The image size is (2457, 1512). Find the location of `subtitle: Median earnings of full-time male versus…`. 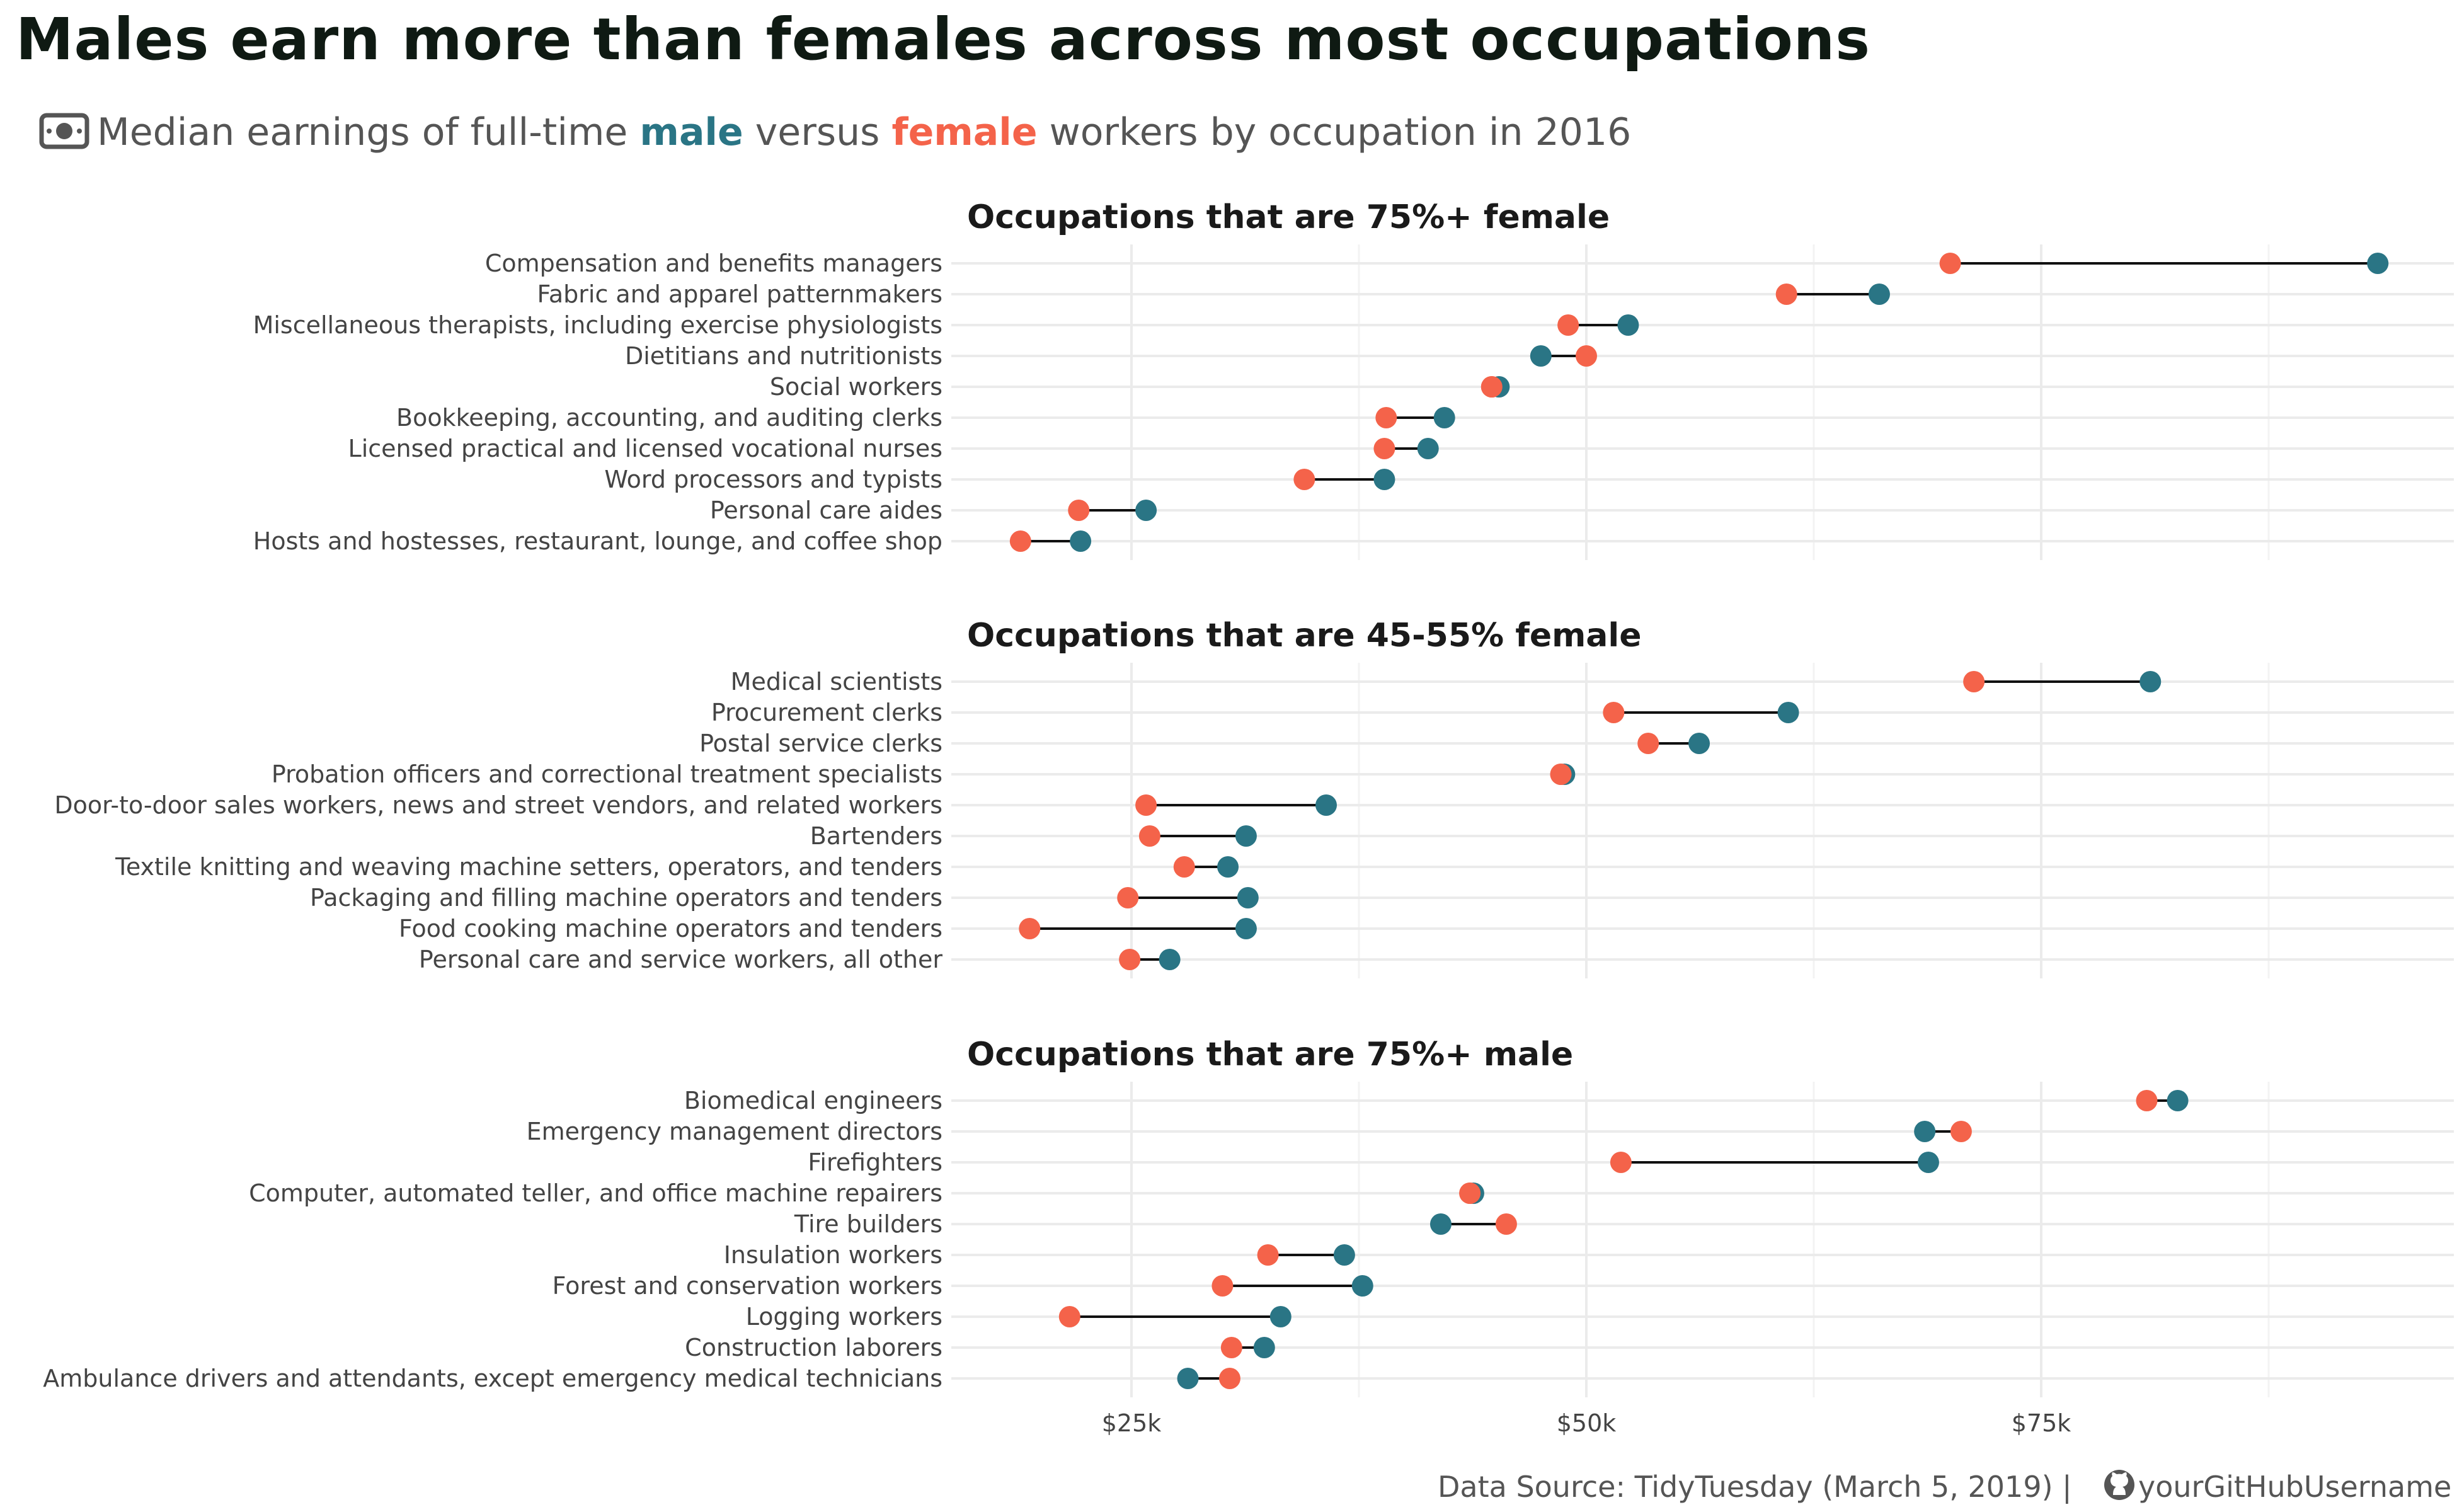

subtitle: Median earnings of full-time male versus… is located at coordinates (835, 132).